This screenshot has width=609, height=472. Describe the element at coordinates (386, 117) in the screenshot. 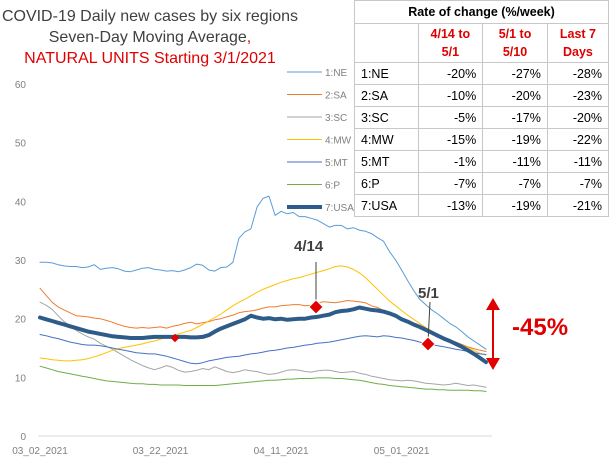

I see `table-cell-region: 3:SC` at that location.